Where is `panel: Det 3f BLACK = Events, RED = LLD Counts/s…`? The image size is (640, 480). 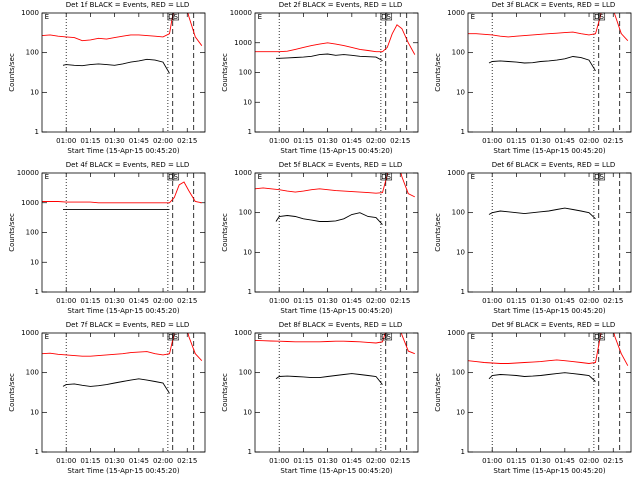 panel: Det 3f BLACK = Events, RED = LLD Counts/s… is located at coordinates (533, 78).